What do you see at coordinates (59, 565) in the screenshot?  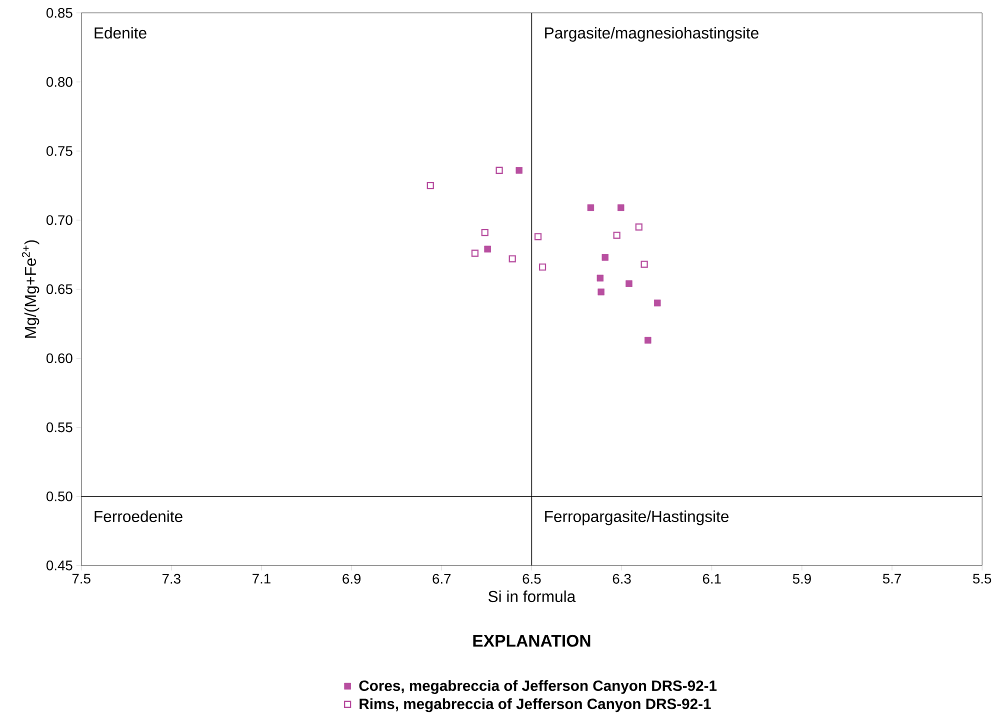 I see `y-tick-label: 0.45` at bounding box center [59, 565].